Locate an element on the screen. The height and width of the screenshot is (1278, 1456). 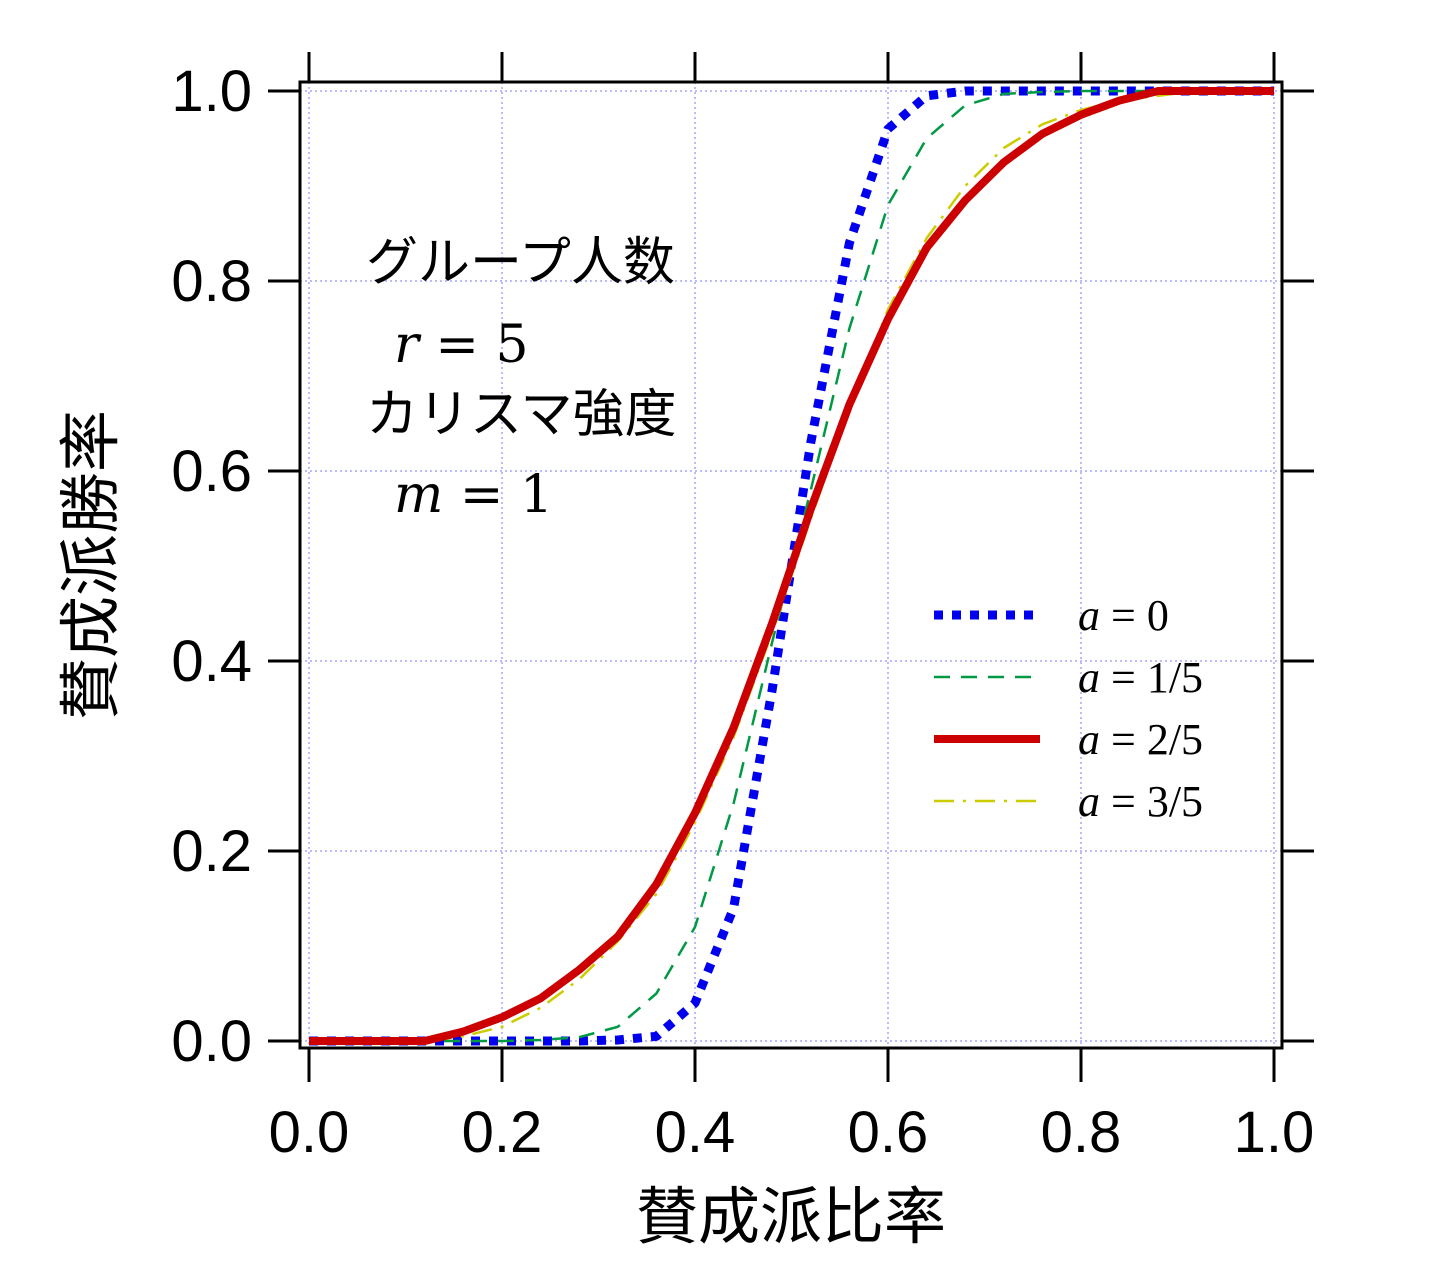
r-equals: = 5 is located at coordinates (474, 345).